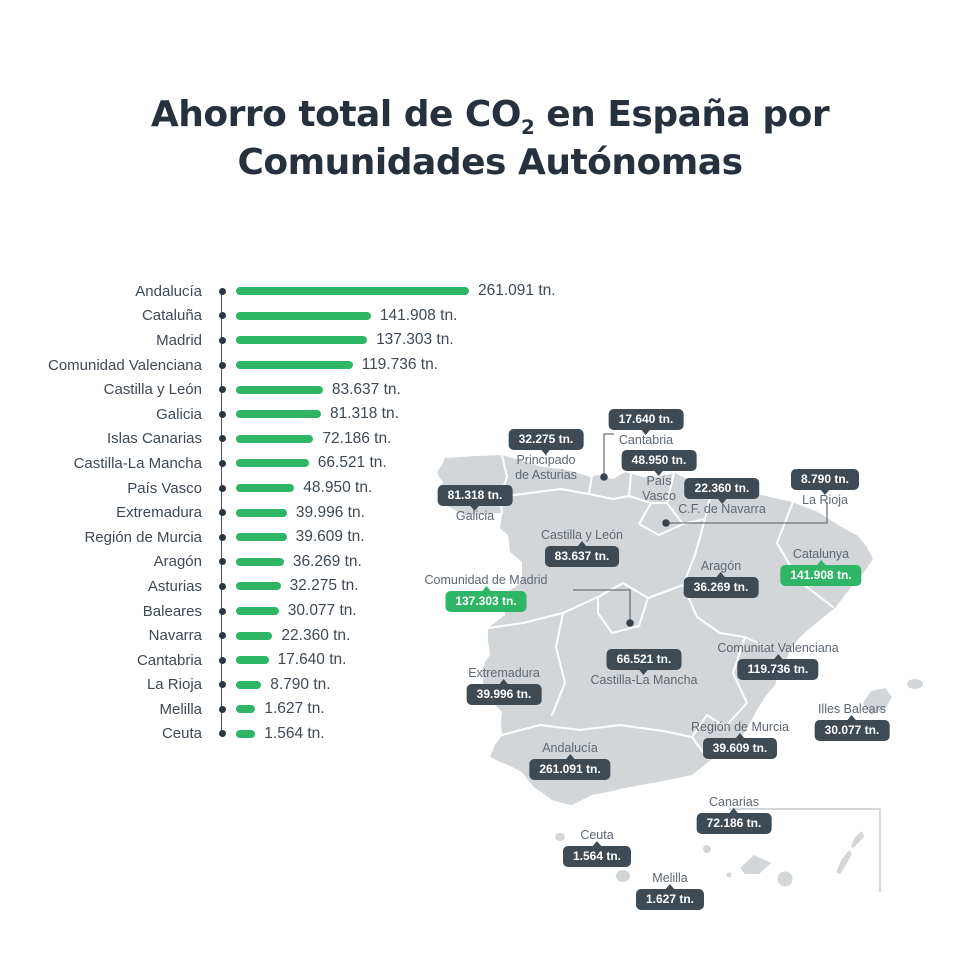  I want to click on bar-row: Asturias 32.275 tn., so click(307, 586).